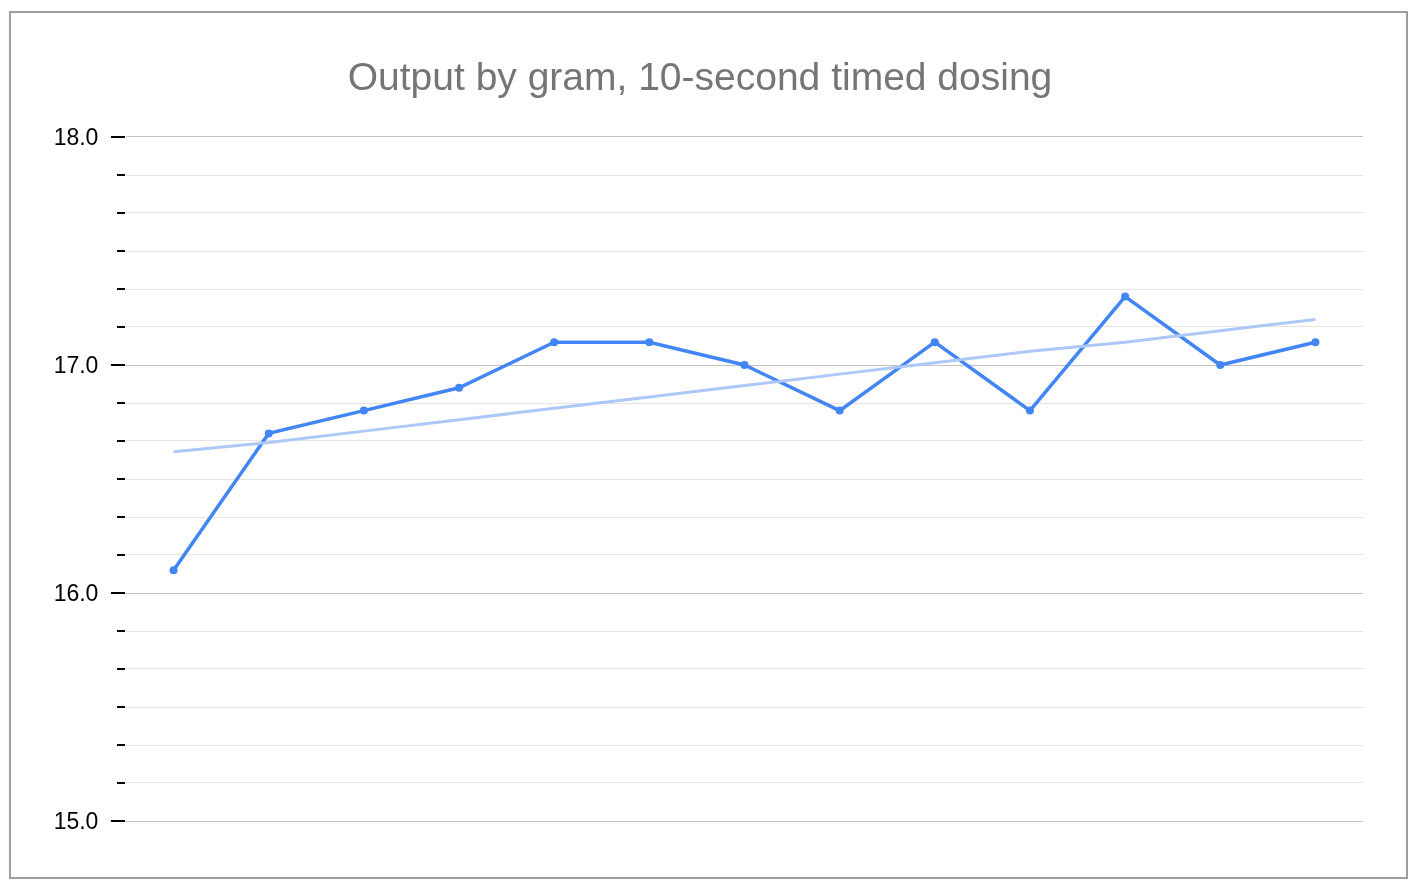 The height and width of the screenshot is (893, 1423). I want to click on line-series, so click(744, 385).